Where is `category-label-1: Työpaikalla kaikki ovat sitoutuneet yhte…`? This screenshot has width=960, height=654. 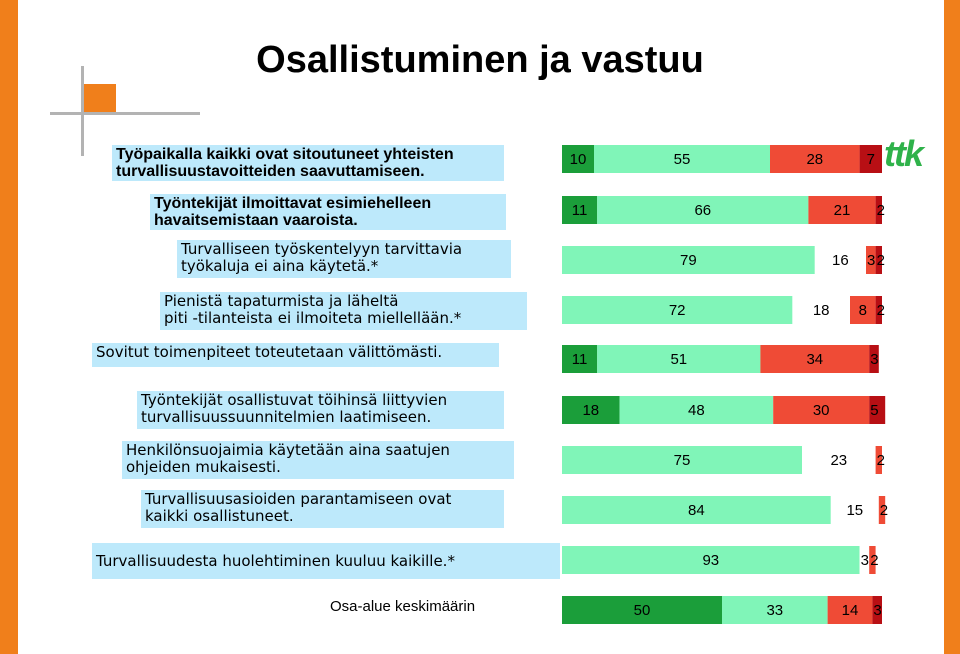 category-label-1: Työpaikalla kaikki ovat sitoutuneet yhte… is located at coordinates (308, 163).